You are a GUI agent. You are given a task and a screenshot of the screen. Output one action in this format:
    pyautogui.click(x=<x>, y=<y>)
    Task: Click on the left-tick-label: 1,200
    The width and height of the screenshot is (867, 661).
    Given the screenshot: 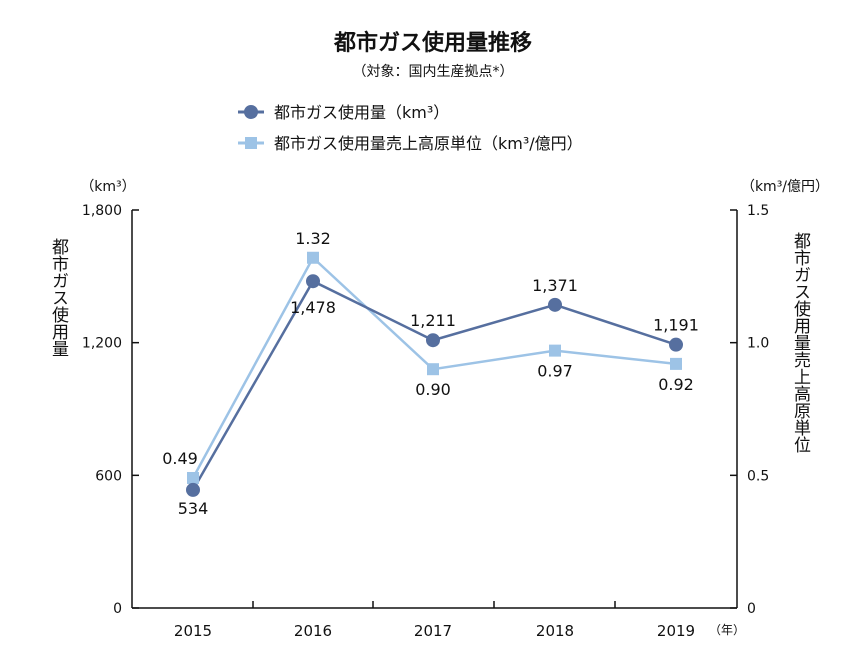 What is the action you would take?
    pyautogui.click(x=102, y=344)
    